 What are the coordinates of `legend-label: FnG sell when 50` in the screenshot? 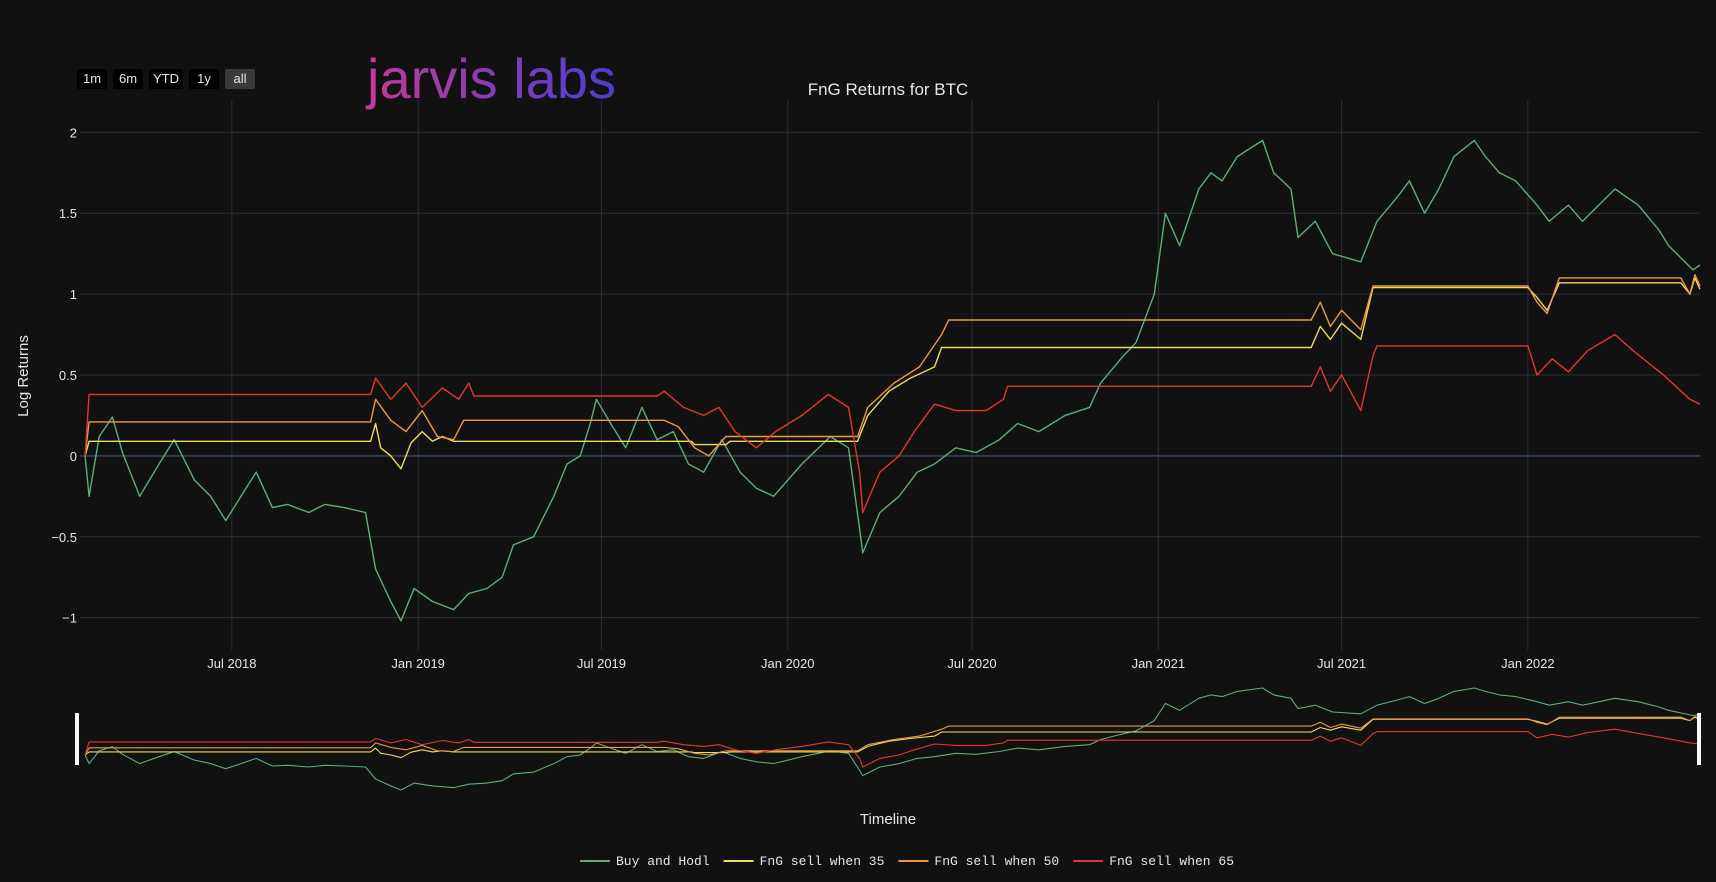 It's located at (996, 861).